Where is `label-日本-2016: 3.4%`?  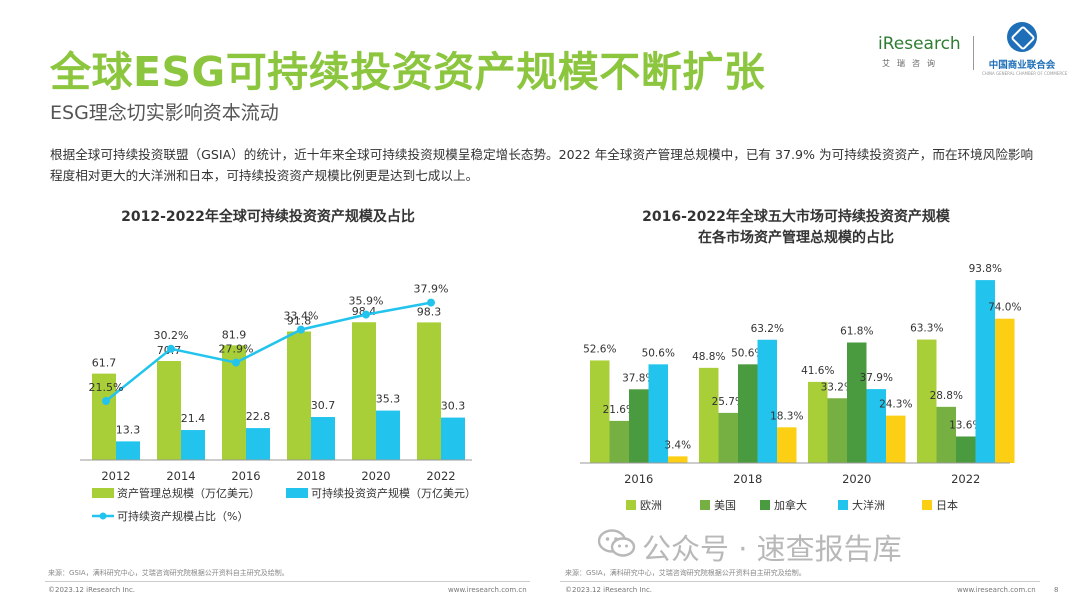 label-日本-2016: 3.4% is located at coordinates (677, 445).